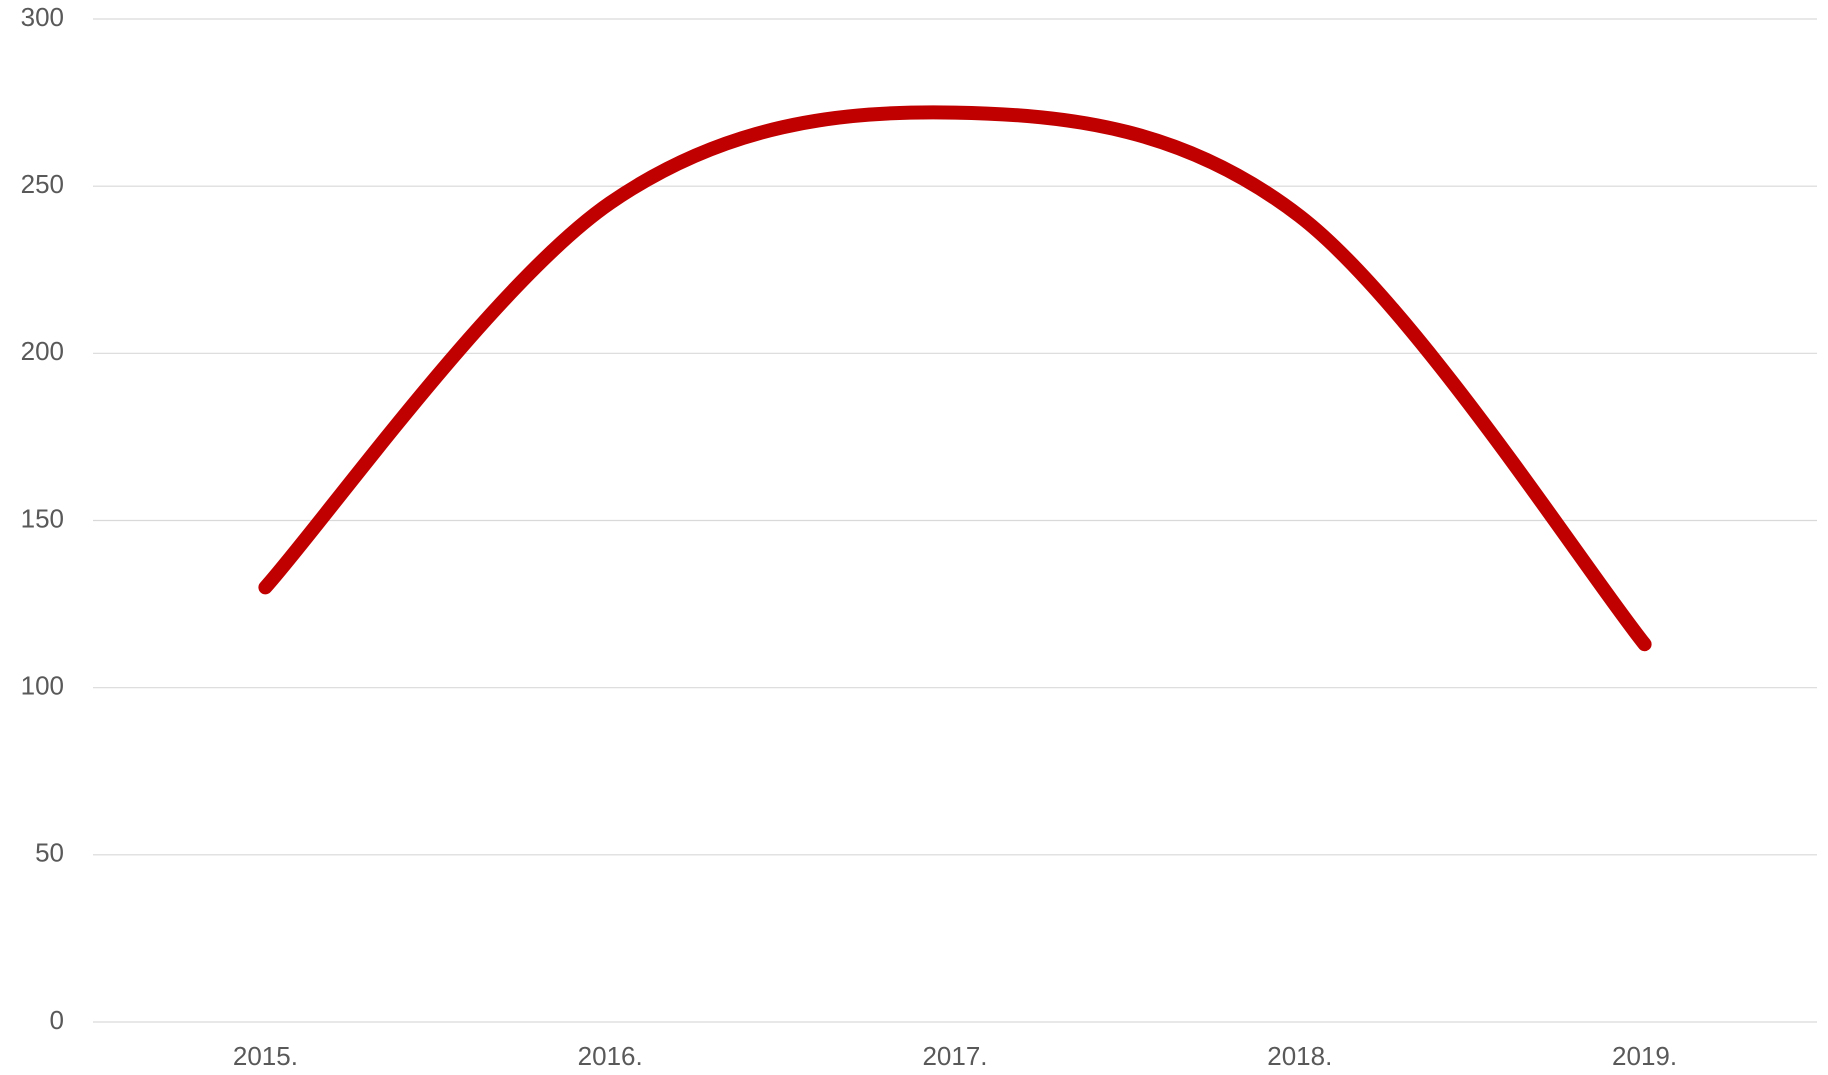 Image resolution: width=1828 pixels, height=1075 pixels. What do you see at coordinates (57, 1020) in the screenshot?
I see `y-tick-label: 0` at bounding box center [57, 1020].